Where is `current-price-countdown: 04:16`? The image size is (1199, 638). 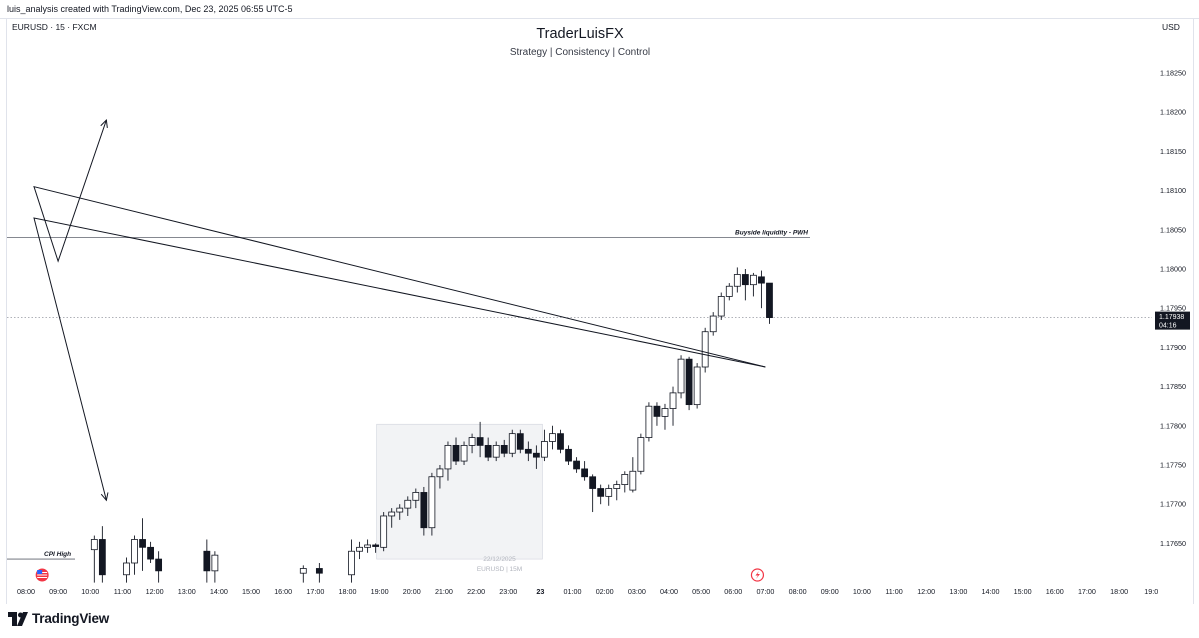
current-price-countdown: 04:16 is located at coordinates (1168, 326).